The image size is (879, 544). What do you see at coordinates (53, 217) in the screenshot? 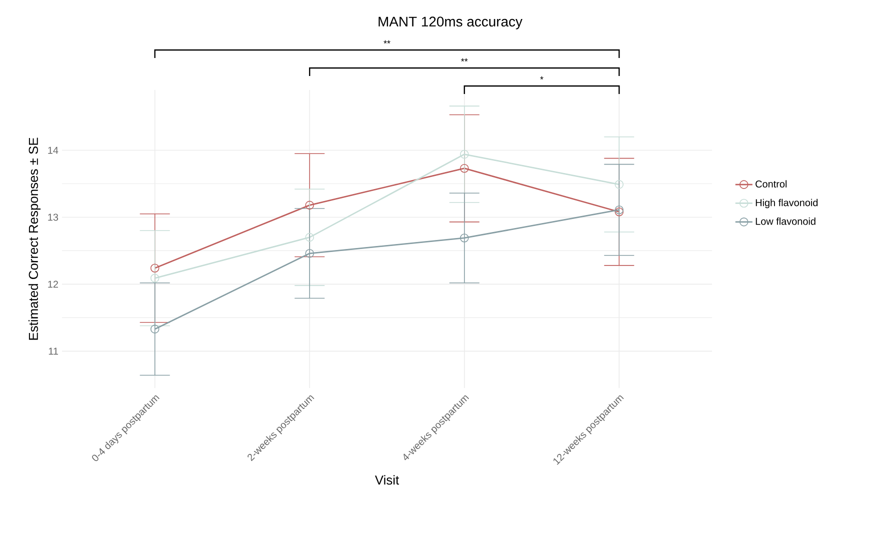
I see `y-tick-label: 13` at bounding box center [53, 217].